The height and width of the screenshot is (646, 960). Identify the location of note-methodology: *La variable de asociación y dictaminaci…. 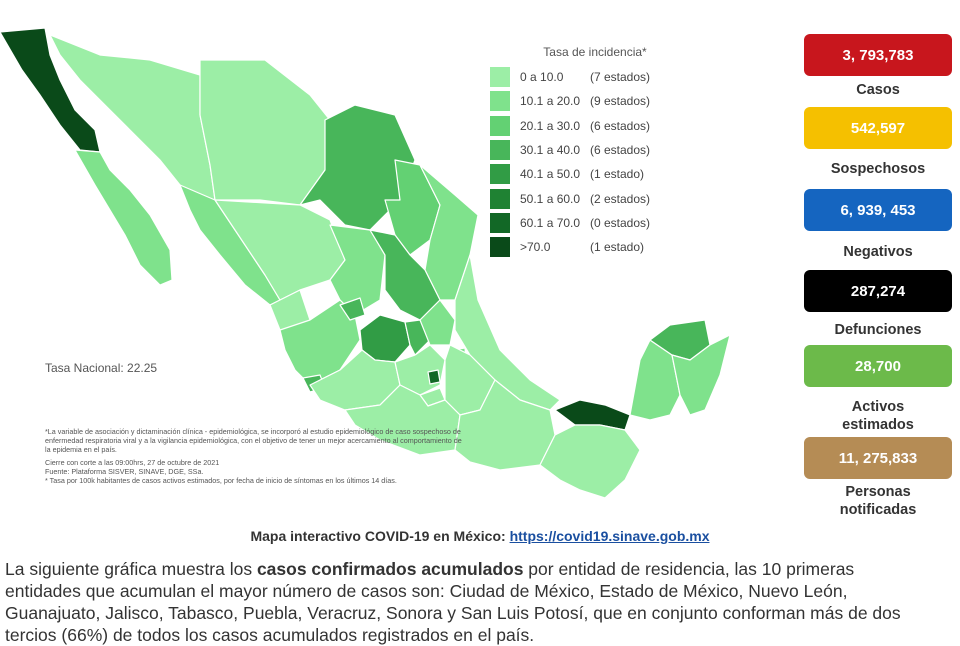
(253, 441).